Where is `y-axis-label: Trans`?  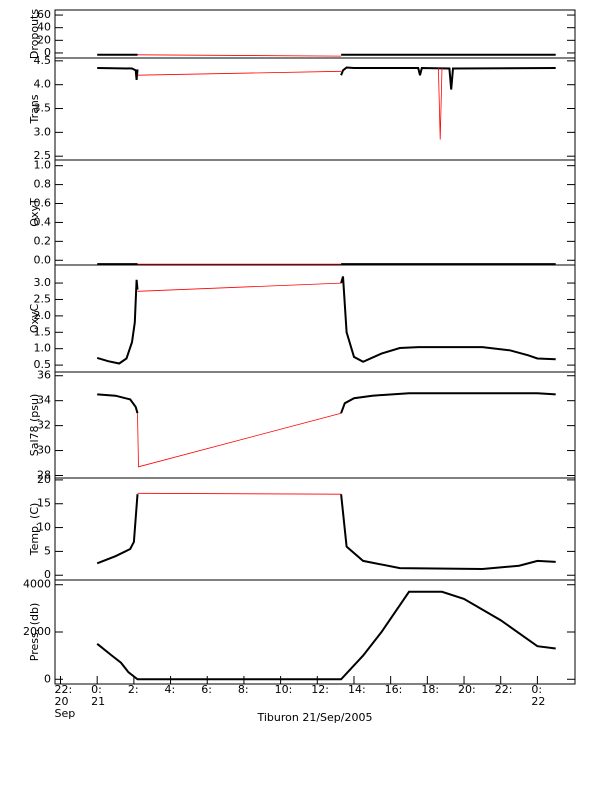
y-axis-label: Trans is located at coordinates (34, 109).